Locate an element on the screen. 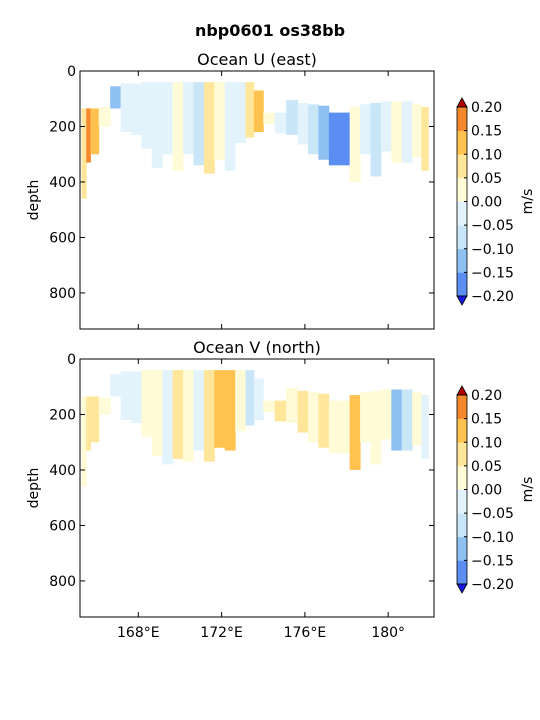 This screenshot has width=540, height=720. colorbar-extend-min is located at coordinates (462, 588).